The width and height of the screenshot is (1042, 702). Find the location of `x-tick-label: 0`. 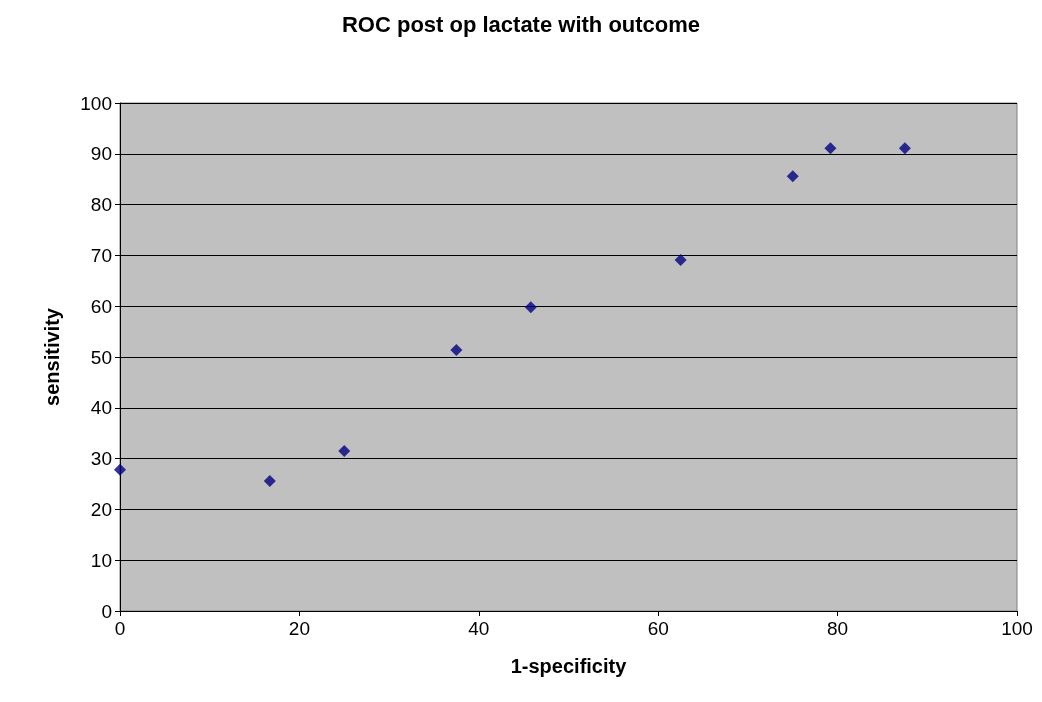

x-tick-label: 0 is located at coordinates (120, 628).